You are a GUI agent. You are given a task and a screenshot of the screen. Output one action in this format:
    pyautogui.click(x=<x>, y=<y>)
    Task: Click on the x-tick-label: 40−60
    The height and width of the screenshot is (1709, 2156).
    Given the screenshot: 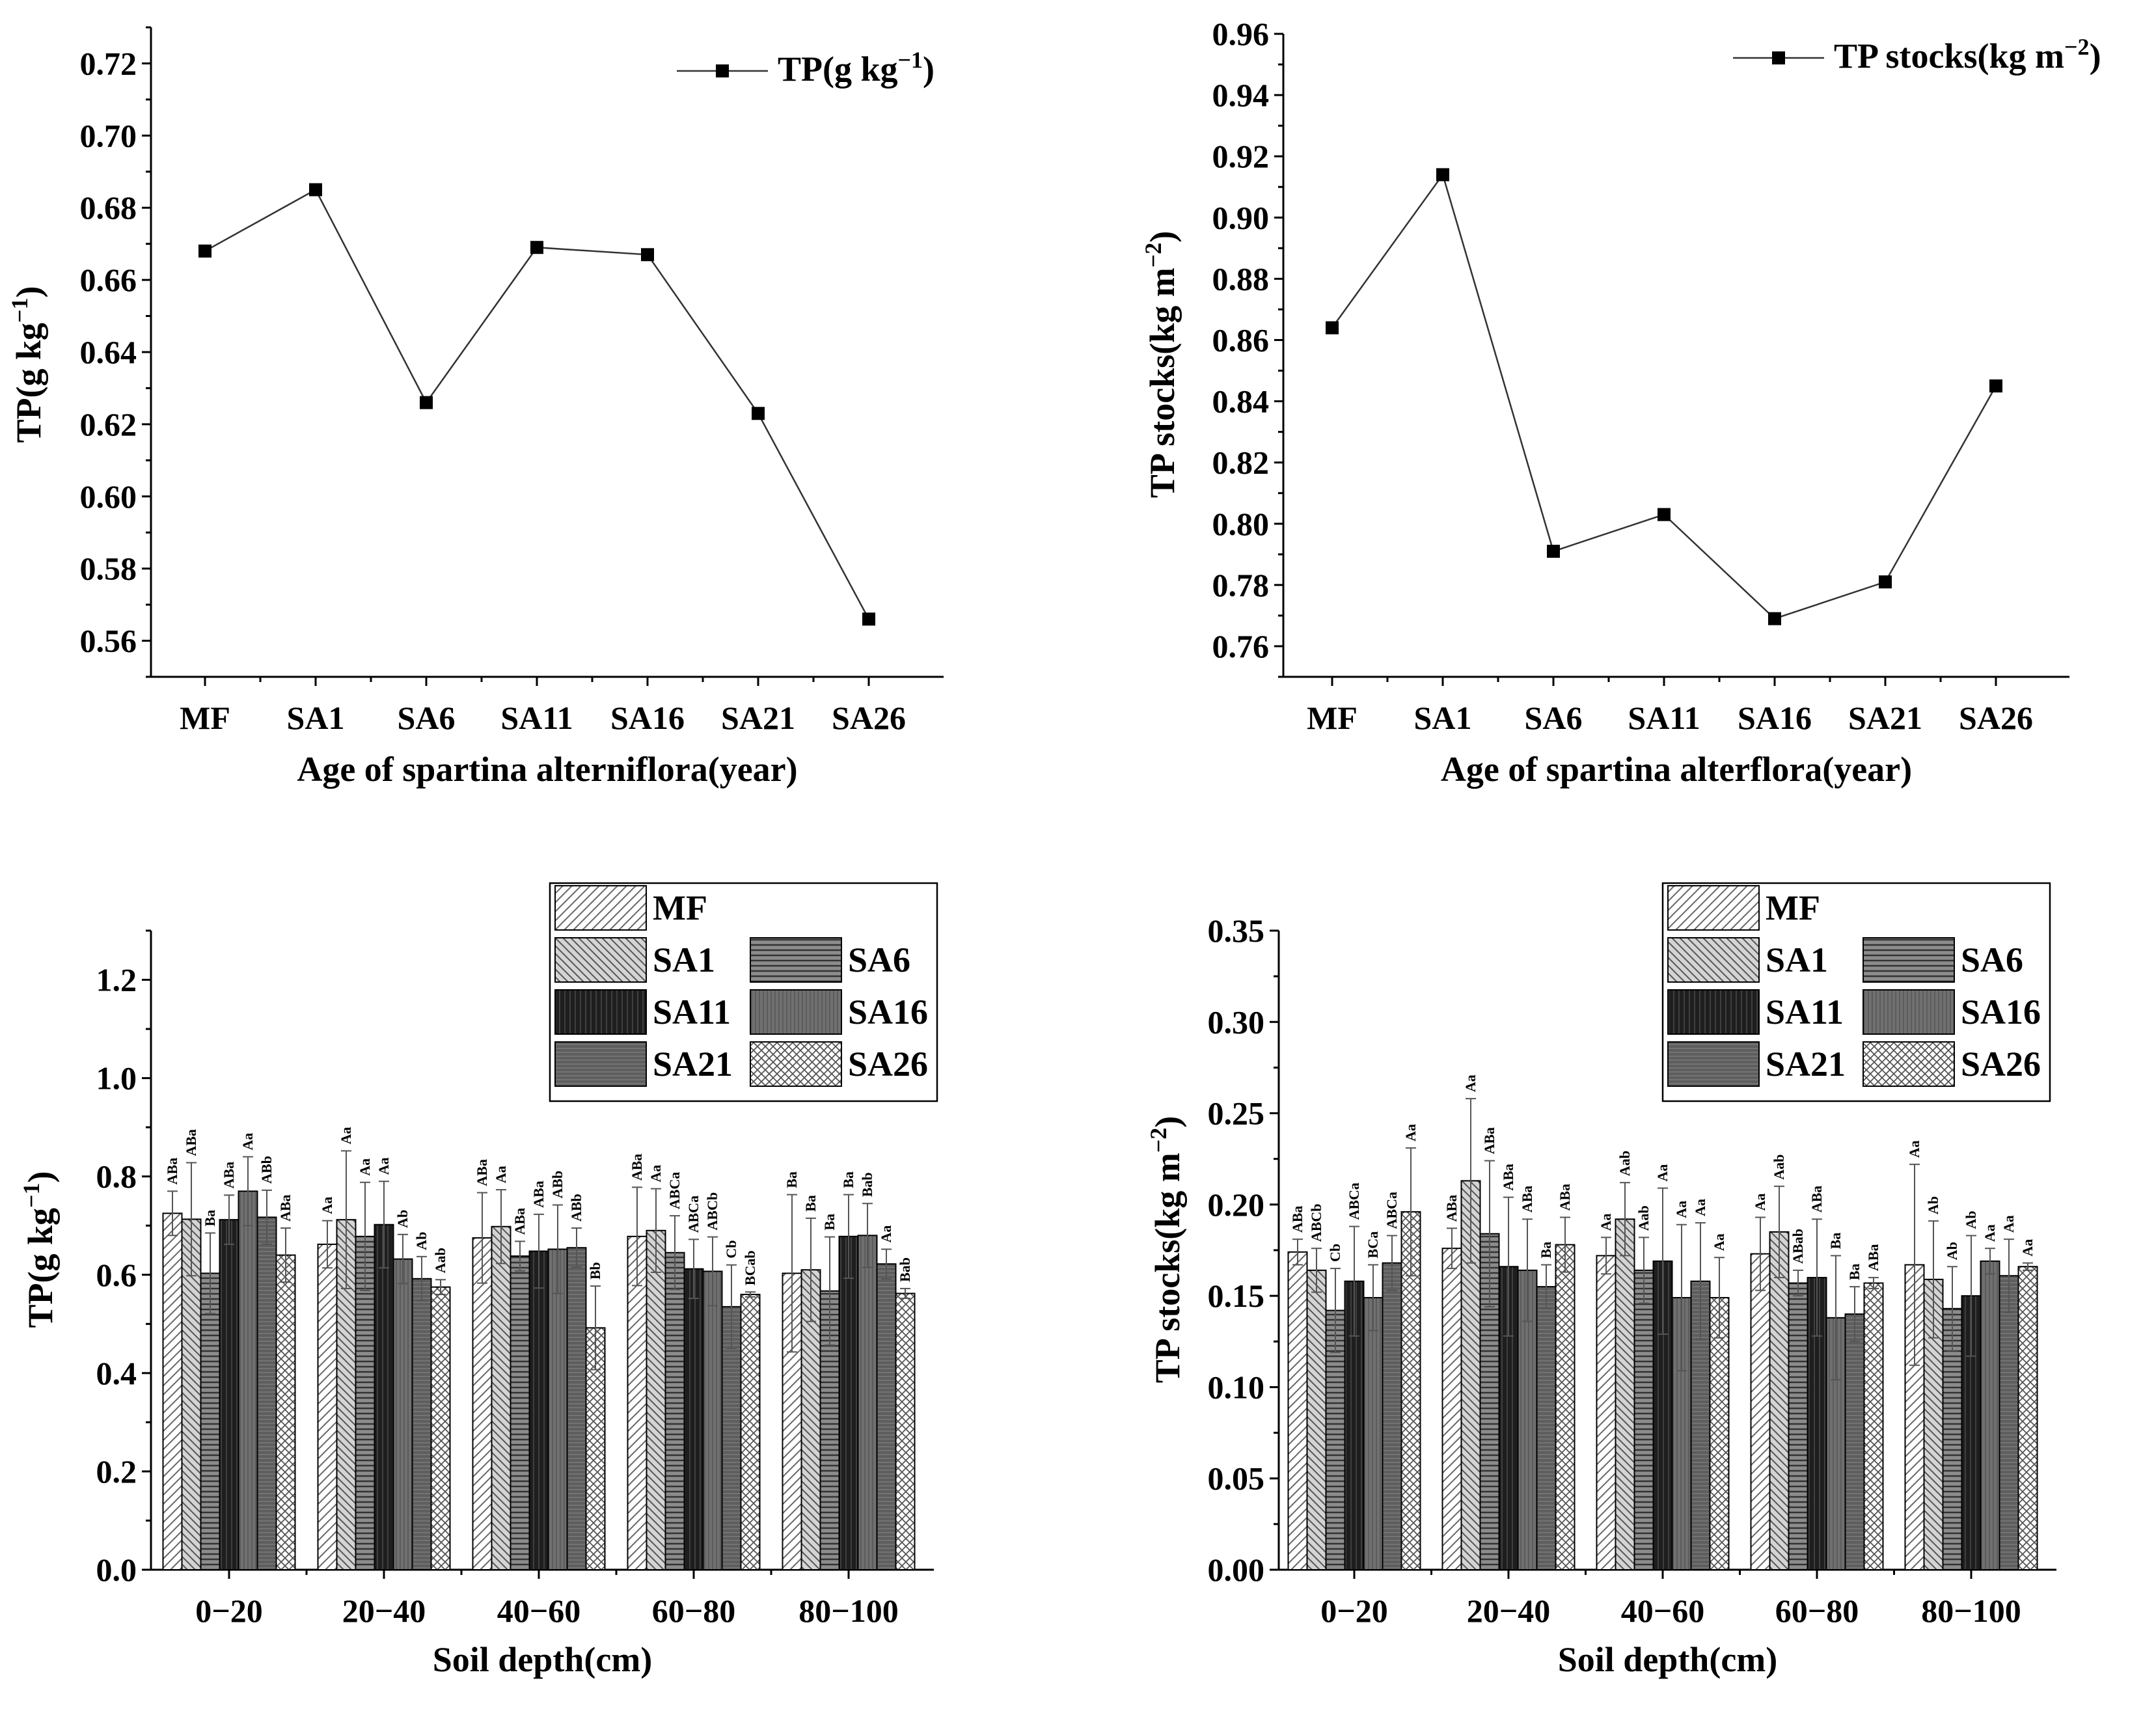 What is the action you would take?
    pyautogui.click(x=1663, y=1611)
    